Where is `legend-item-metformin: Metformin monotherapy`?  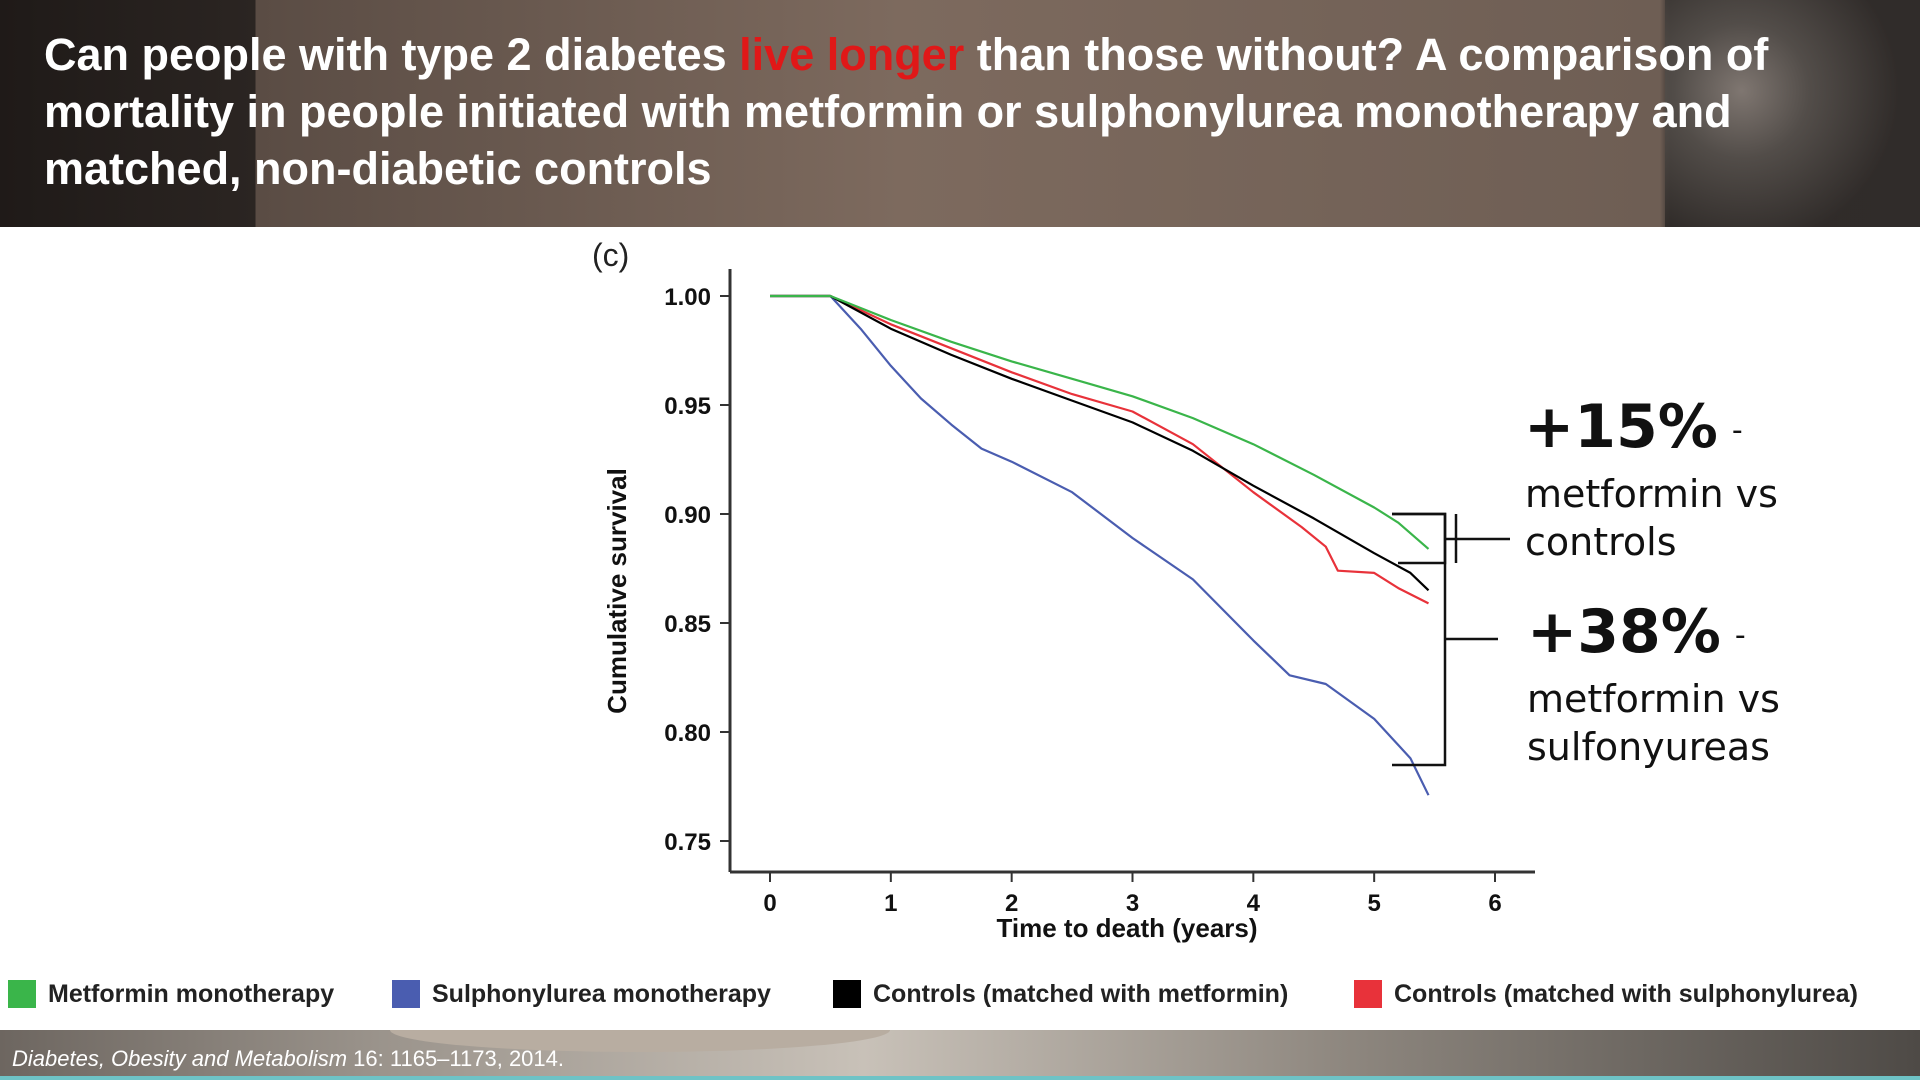 legend-item-metformin: Metformin monotherapy is located at coordinates (171, 994).